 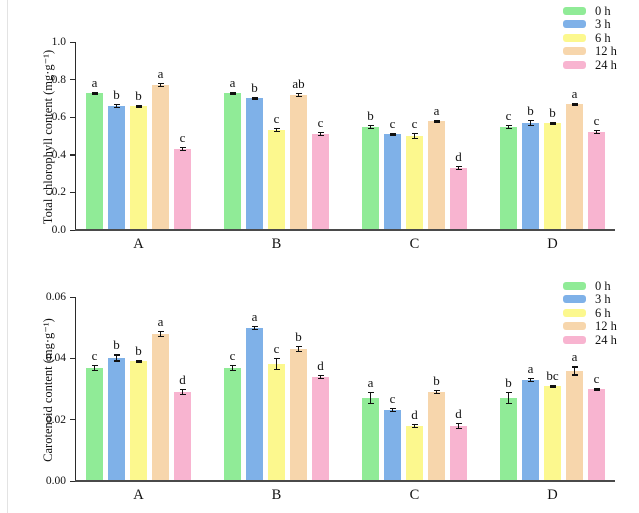 What do you see at coordinates (590, 285) in the screenshot?
I see `legend-row: 0 h` at bounding box center [590, 285].